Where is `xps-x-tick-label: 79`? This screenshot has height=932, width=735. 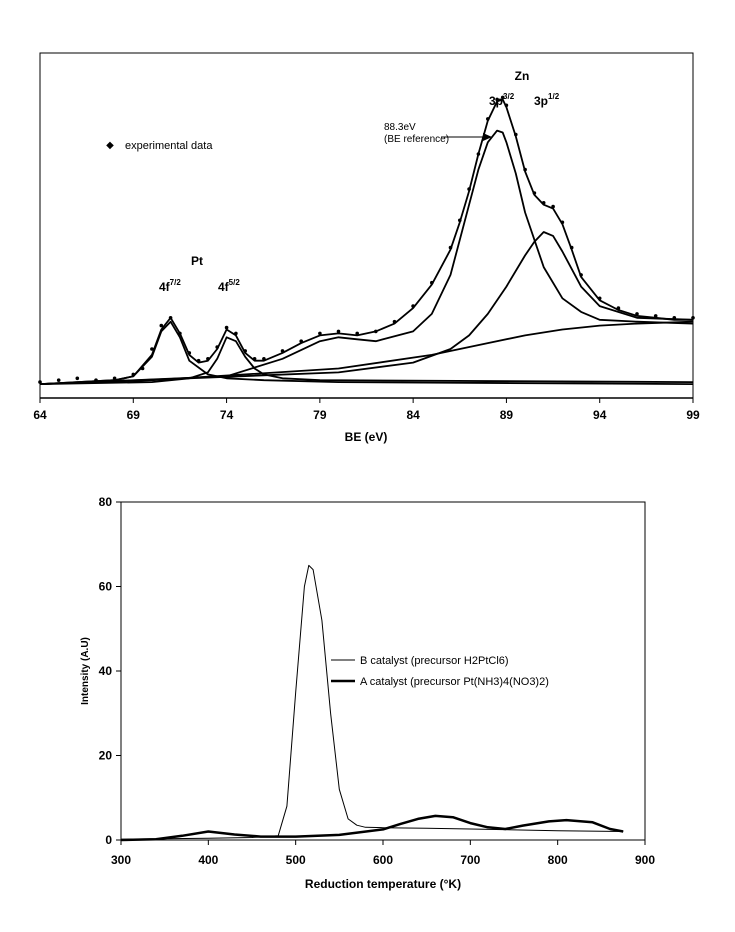 xps-x-tick-label: 79 is located at coordinates (320, 415).